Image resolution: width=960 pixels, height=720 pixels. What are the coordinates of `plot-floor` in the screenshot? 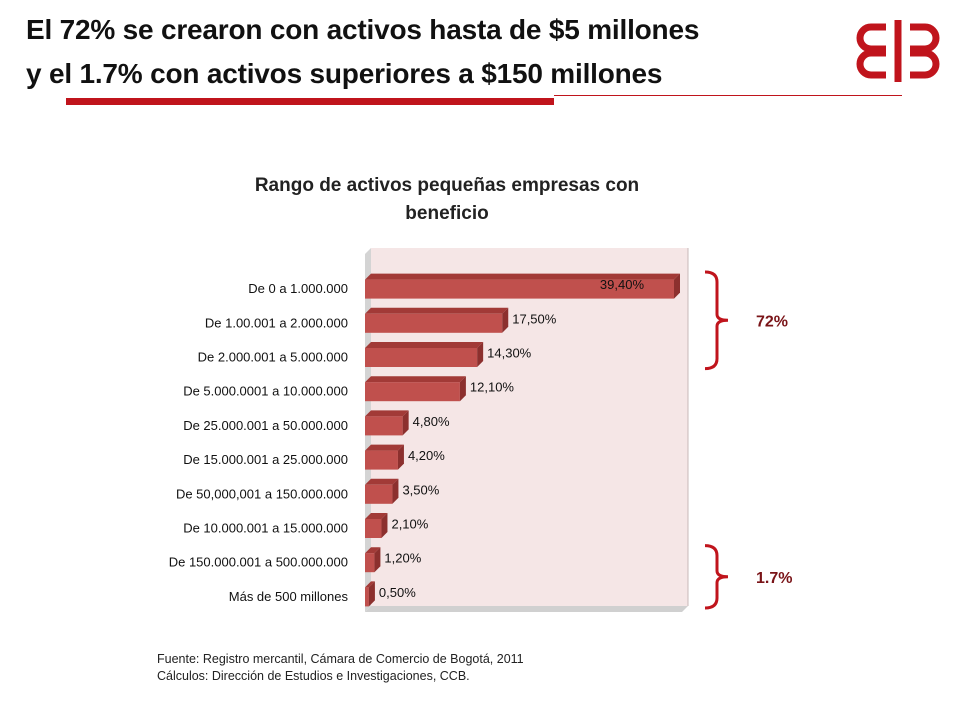 It's located at (526, 609).